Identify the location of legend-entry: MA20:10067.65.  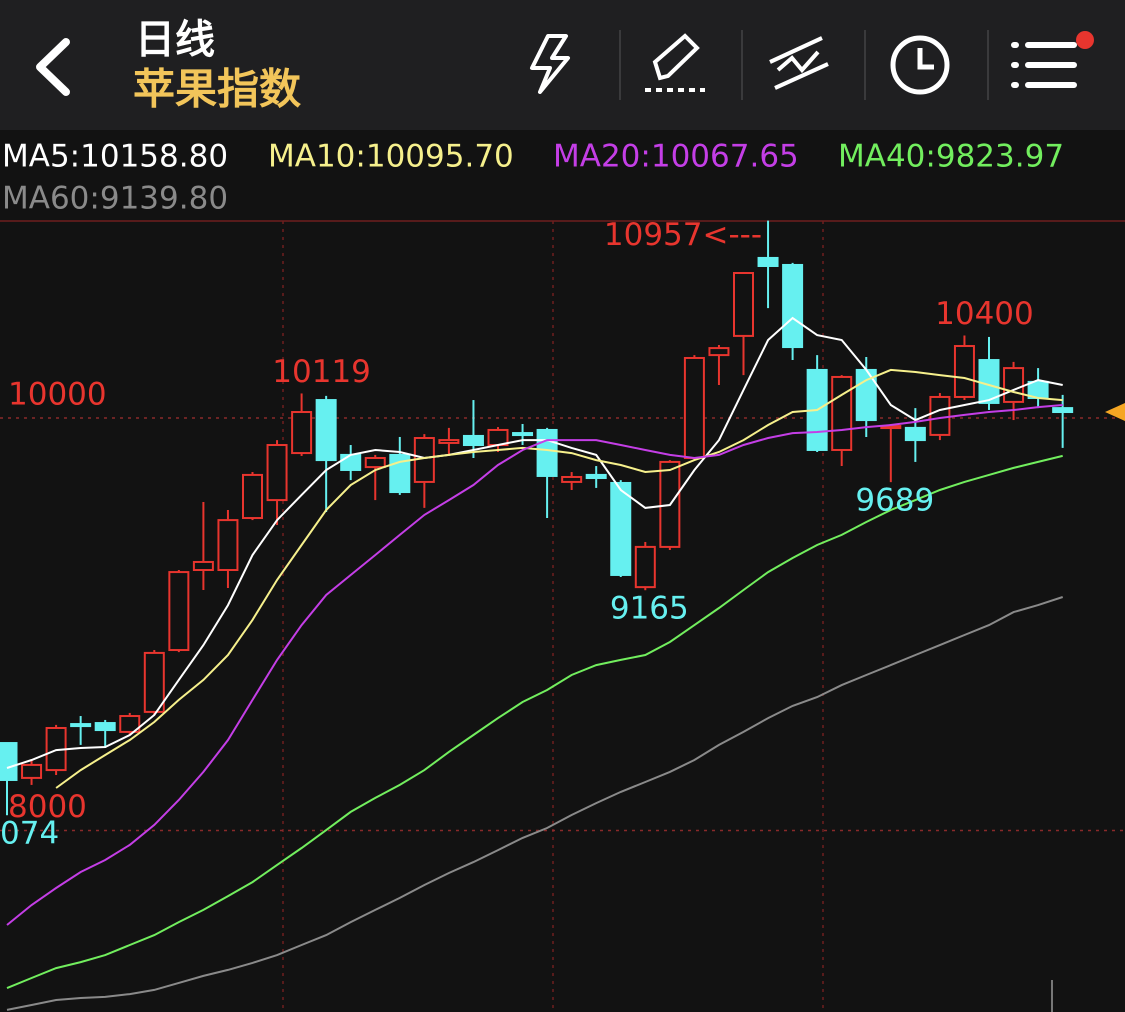
(676, 157).